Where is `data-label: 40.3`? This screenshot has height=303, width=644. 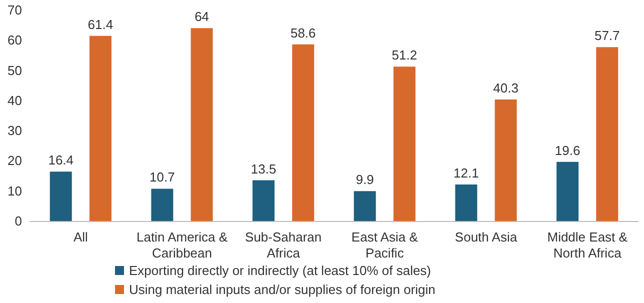
data-label: 40.3 is located at coordinates (505, 88).